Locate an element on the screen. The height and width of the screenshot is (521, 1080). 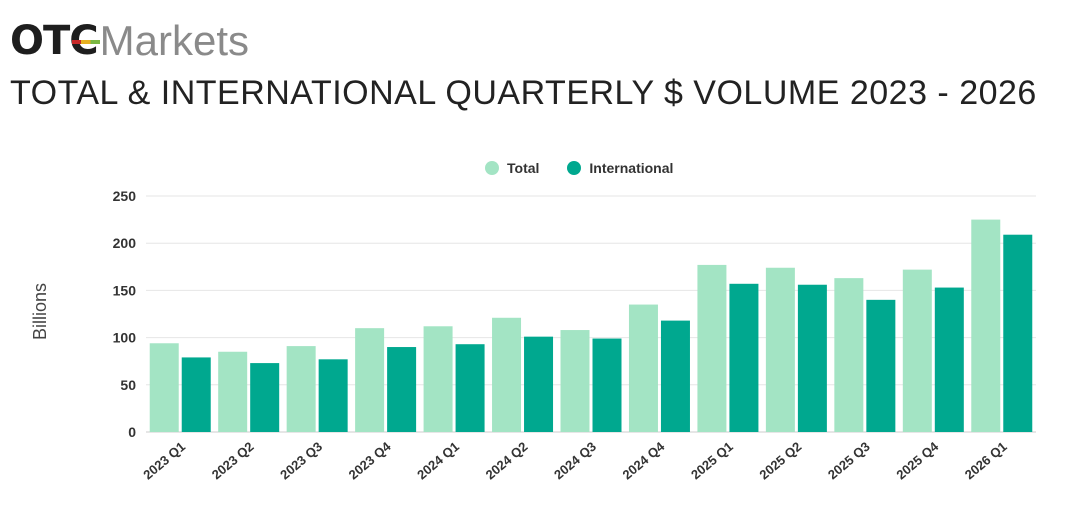
bar-international-2024-q3 is located at coordinates (607, 385).